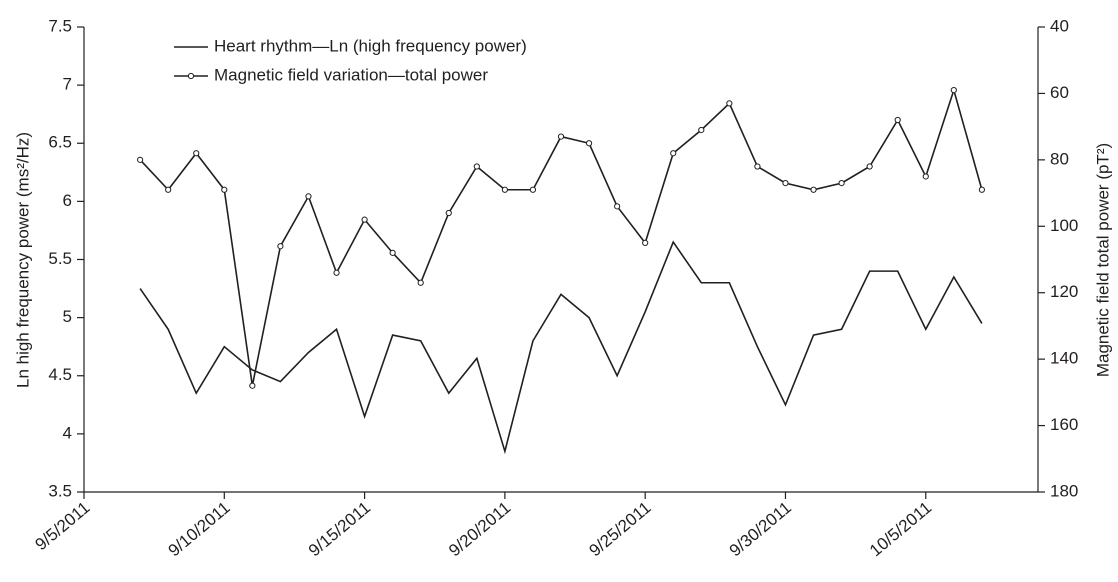 Image resolution: width=1118 pixels, height=582 pixels. What do you see at coordinates (60, 374) in the screenshot?
I see `y-tick-label: 4.5` at bounding box center [60, 374].